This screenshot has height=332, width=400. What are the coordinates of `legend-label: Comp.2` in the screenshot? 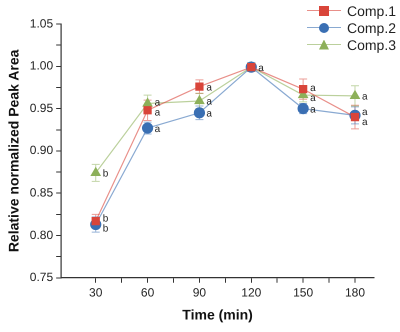 It's located at (371, 28).